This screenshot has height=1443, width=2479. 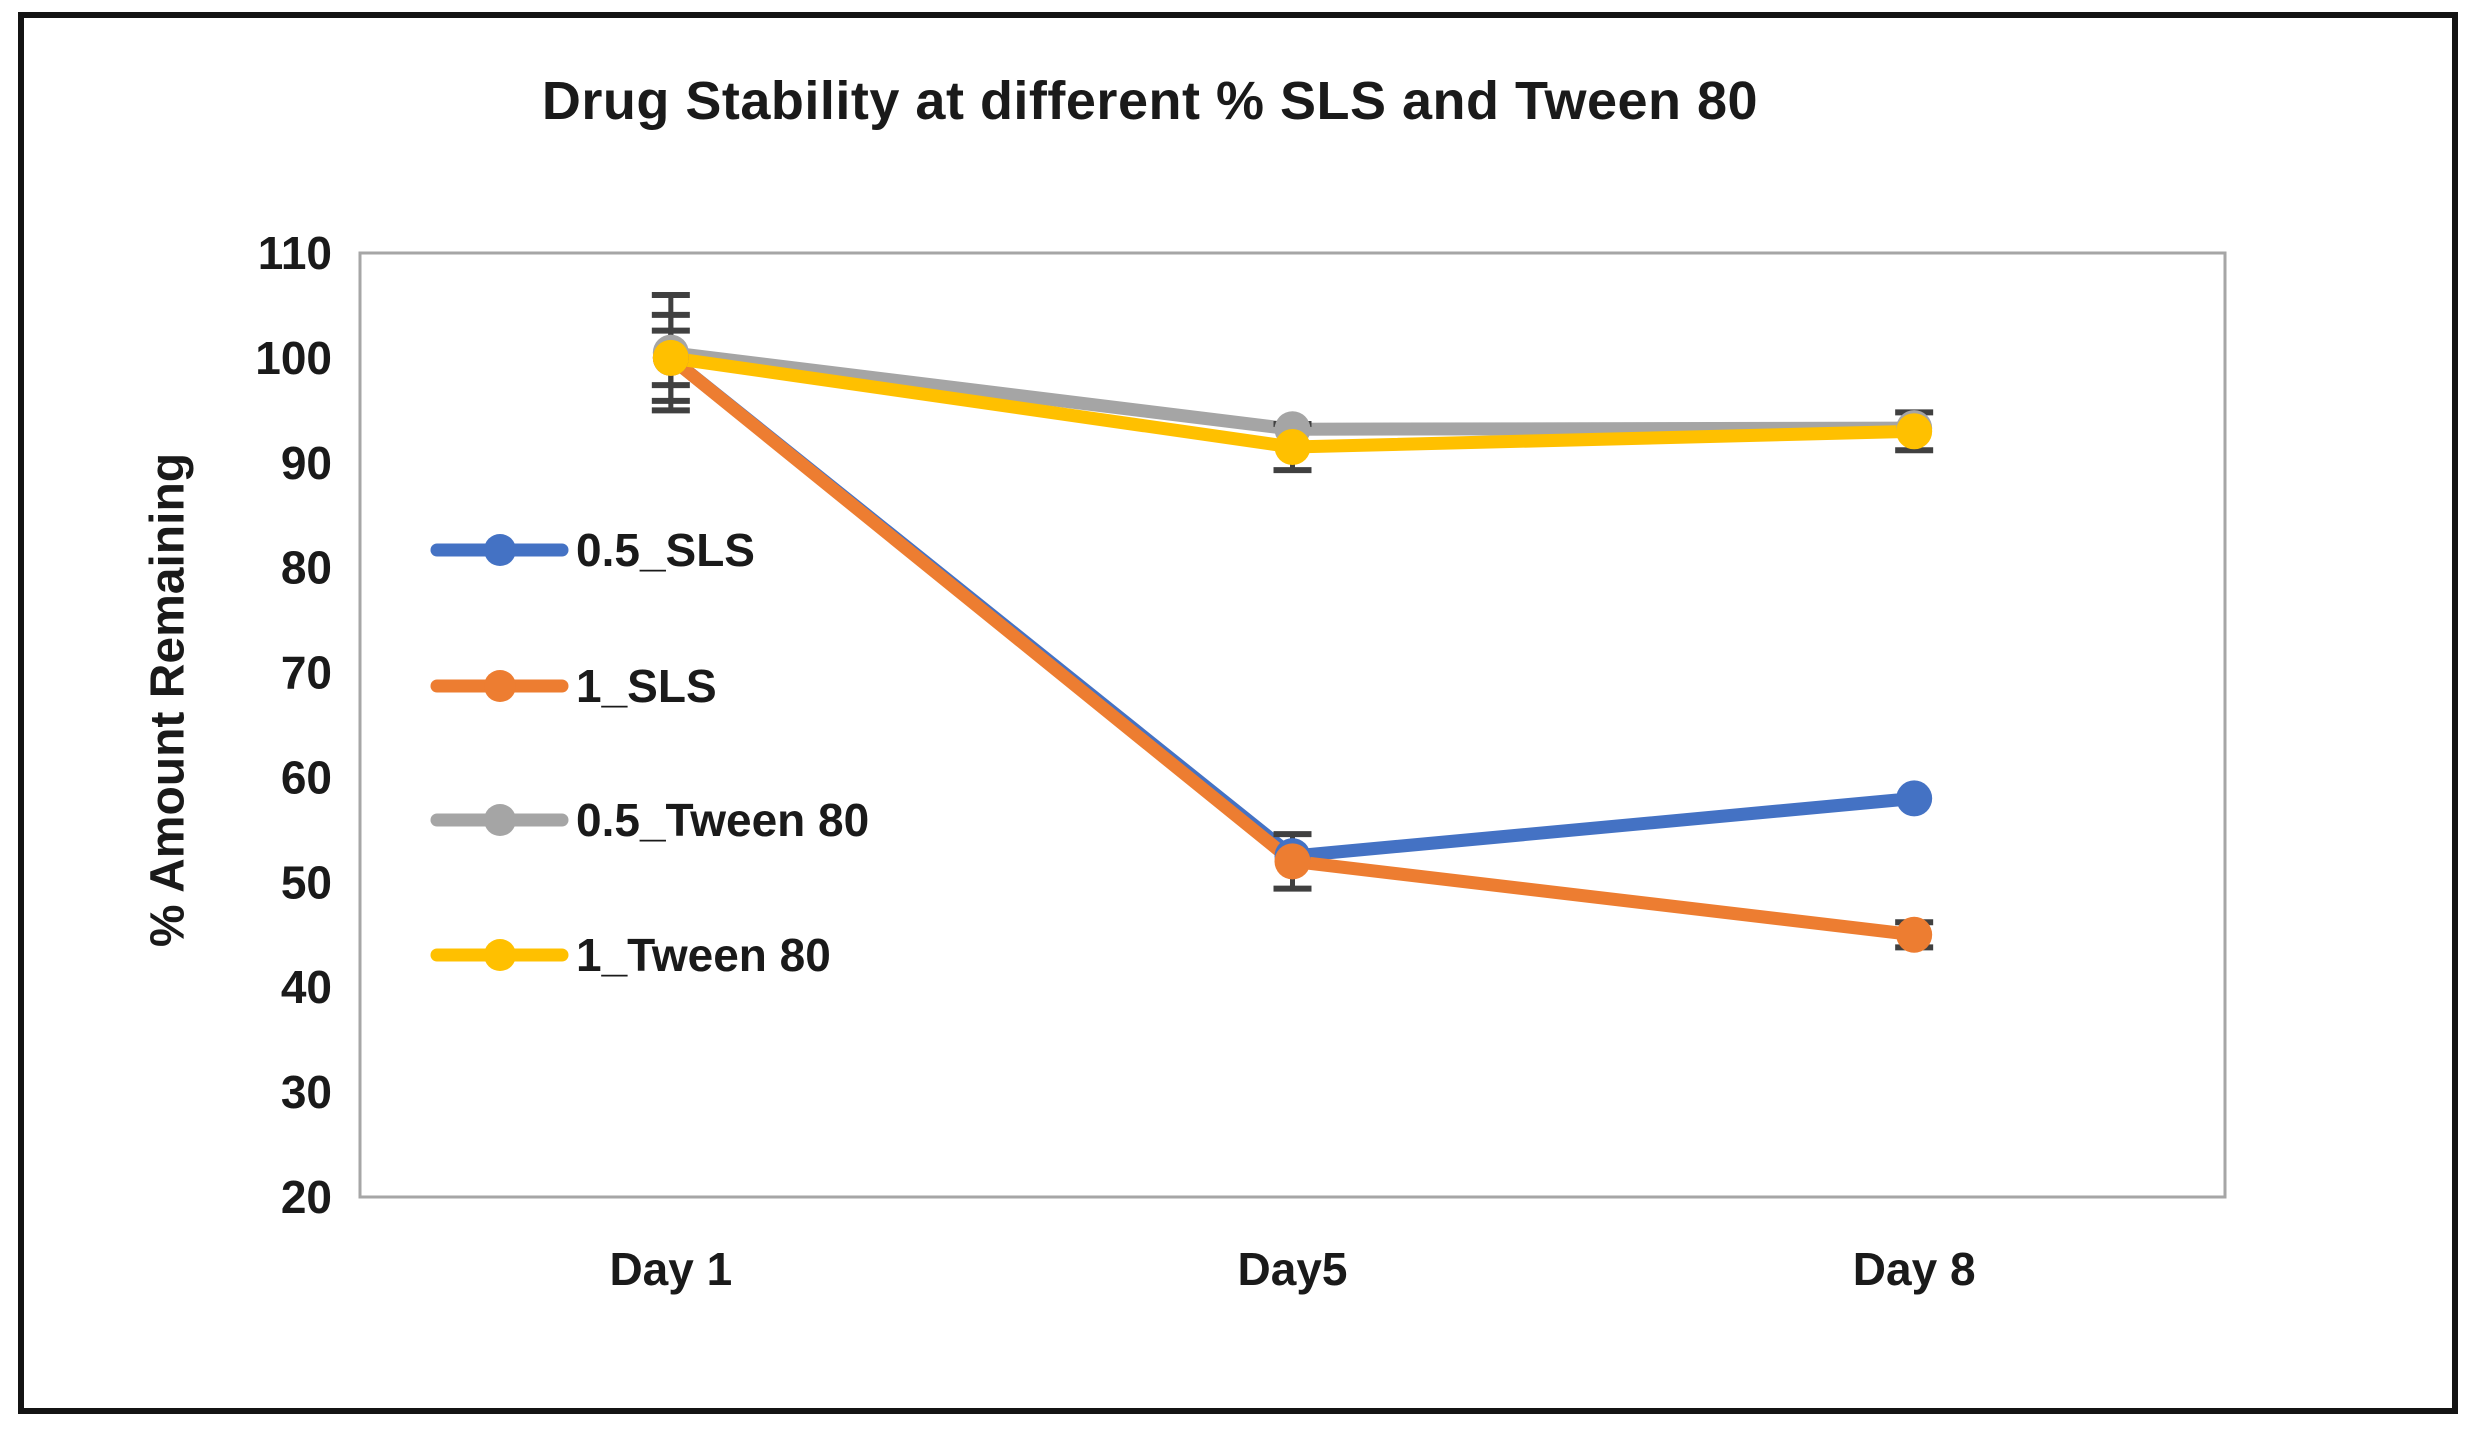 What do you see at coordinates (665, 550) in the screenshot?
I see `legend-label: 0.5_SLS` at bounding box center [665, 550].